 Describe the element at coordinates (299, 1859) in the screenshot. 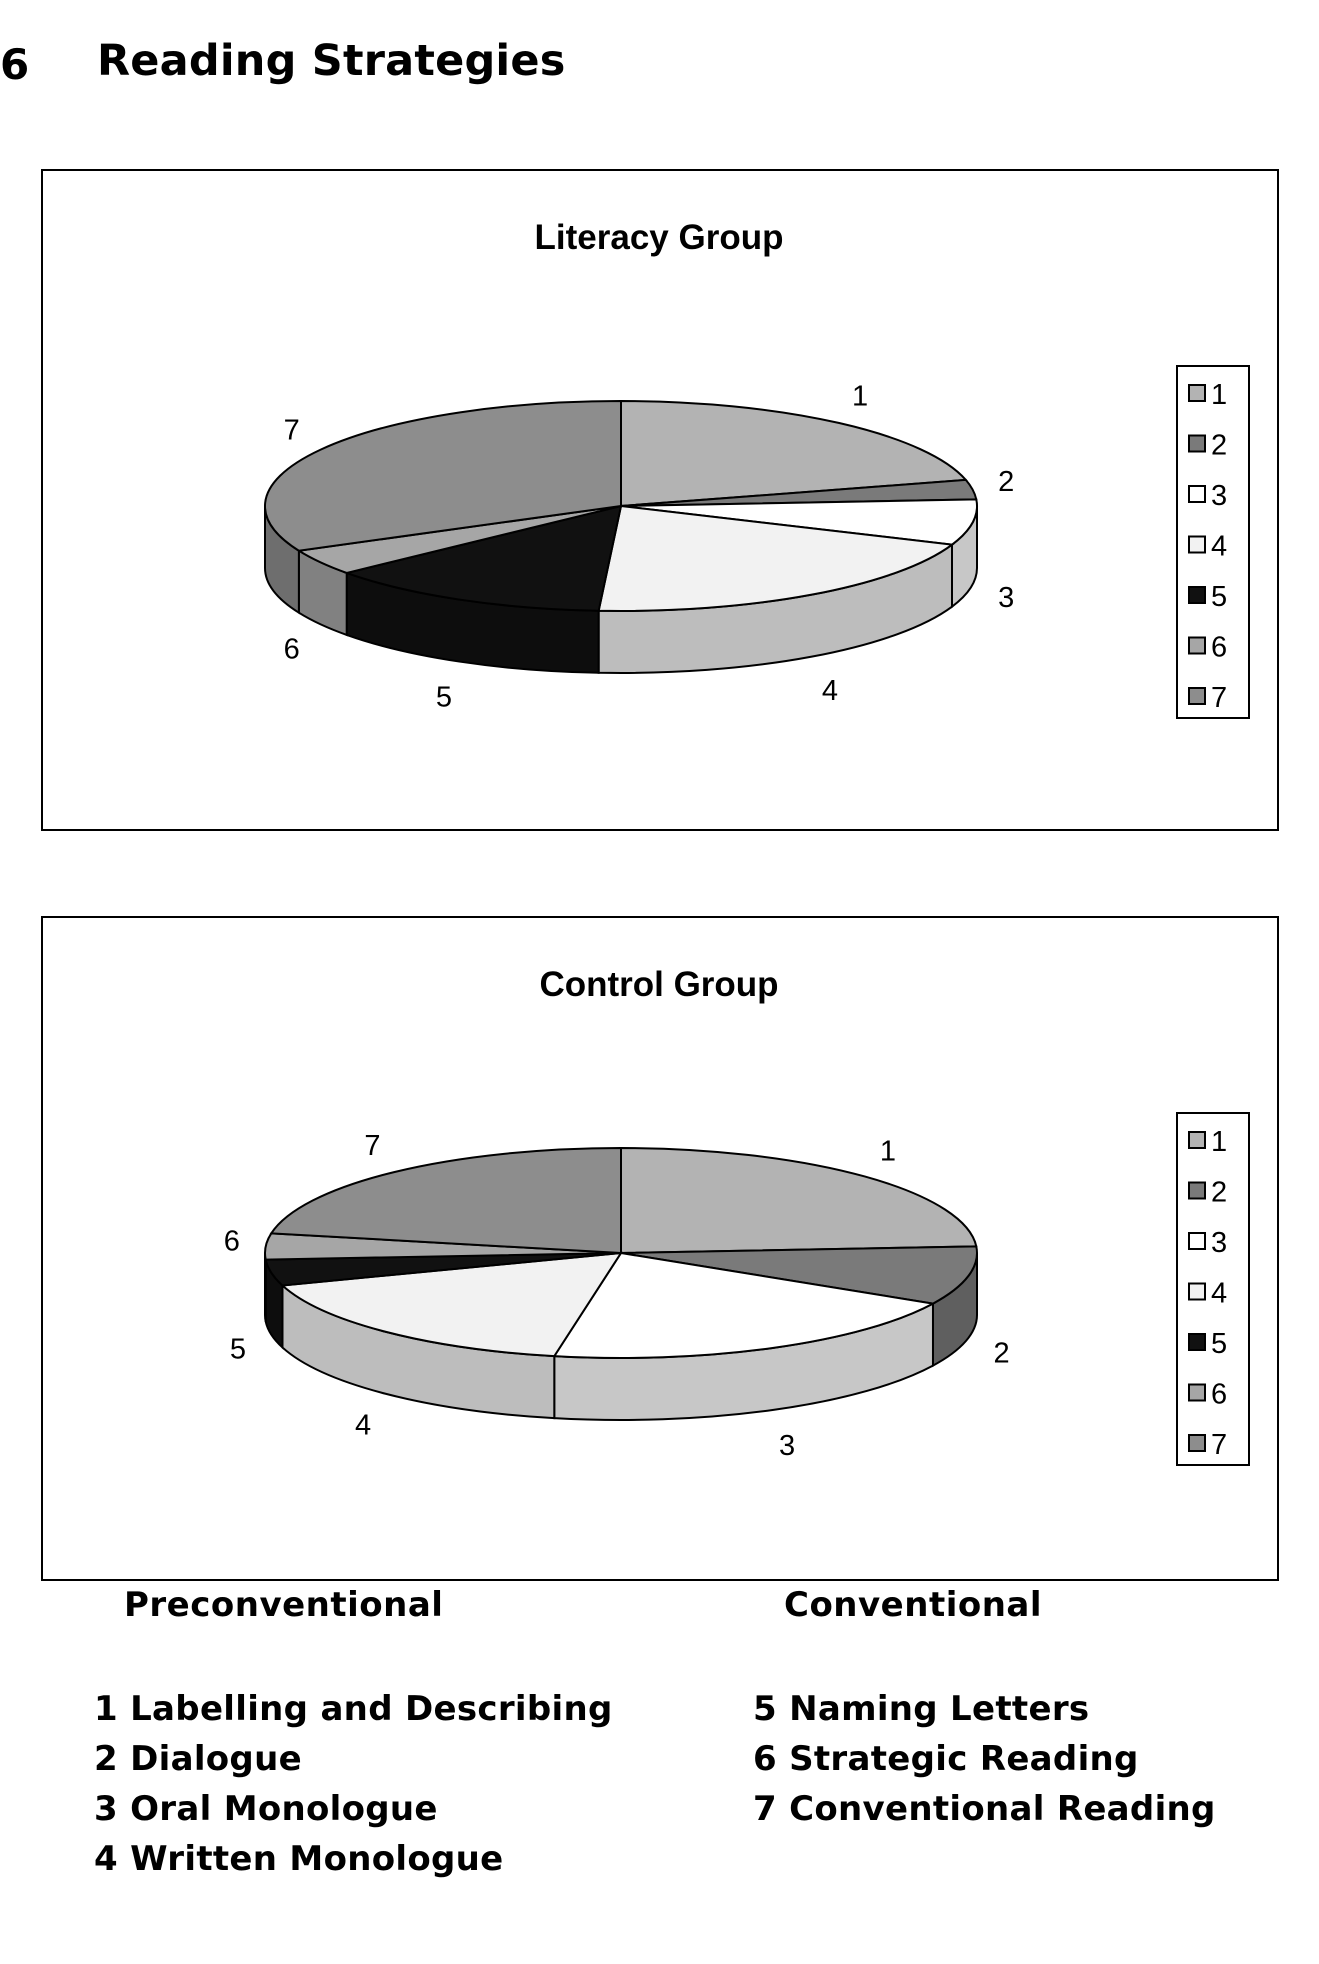

I see `key-item: 4 Written Monologue` at that location.